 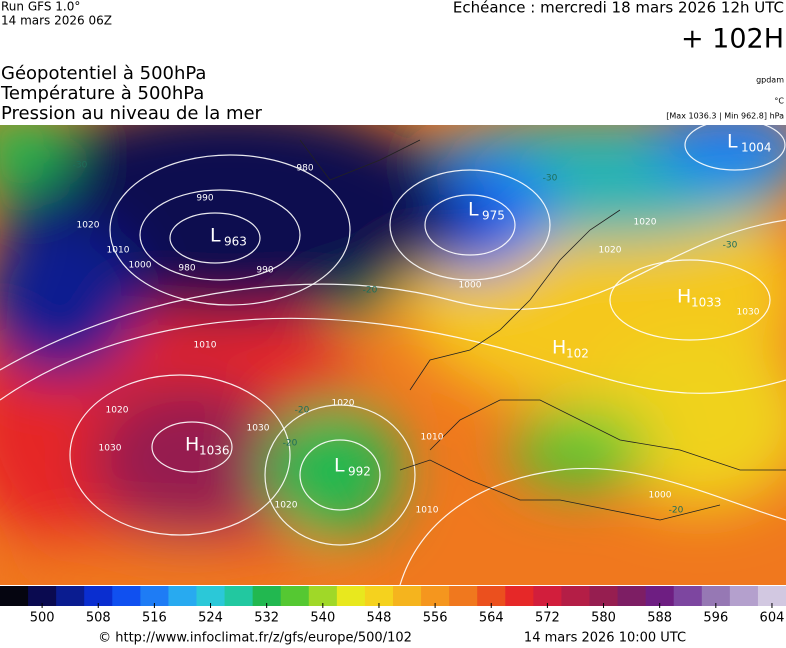 What do you see at coordinates (659, 618) in the screenshot?
I see `colorbar-tick-label: 588` at bounding box center [659, 618].